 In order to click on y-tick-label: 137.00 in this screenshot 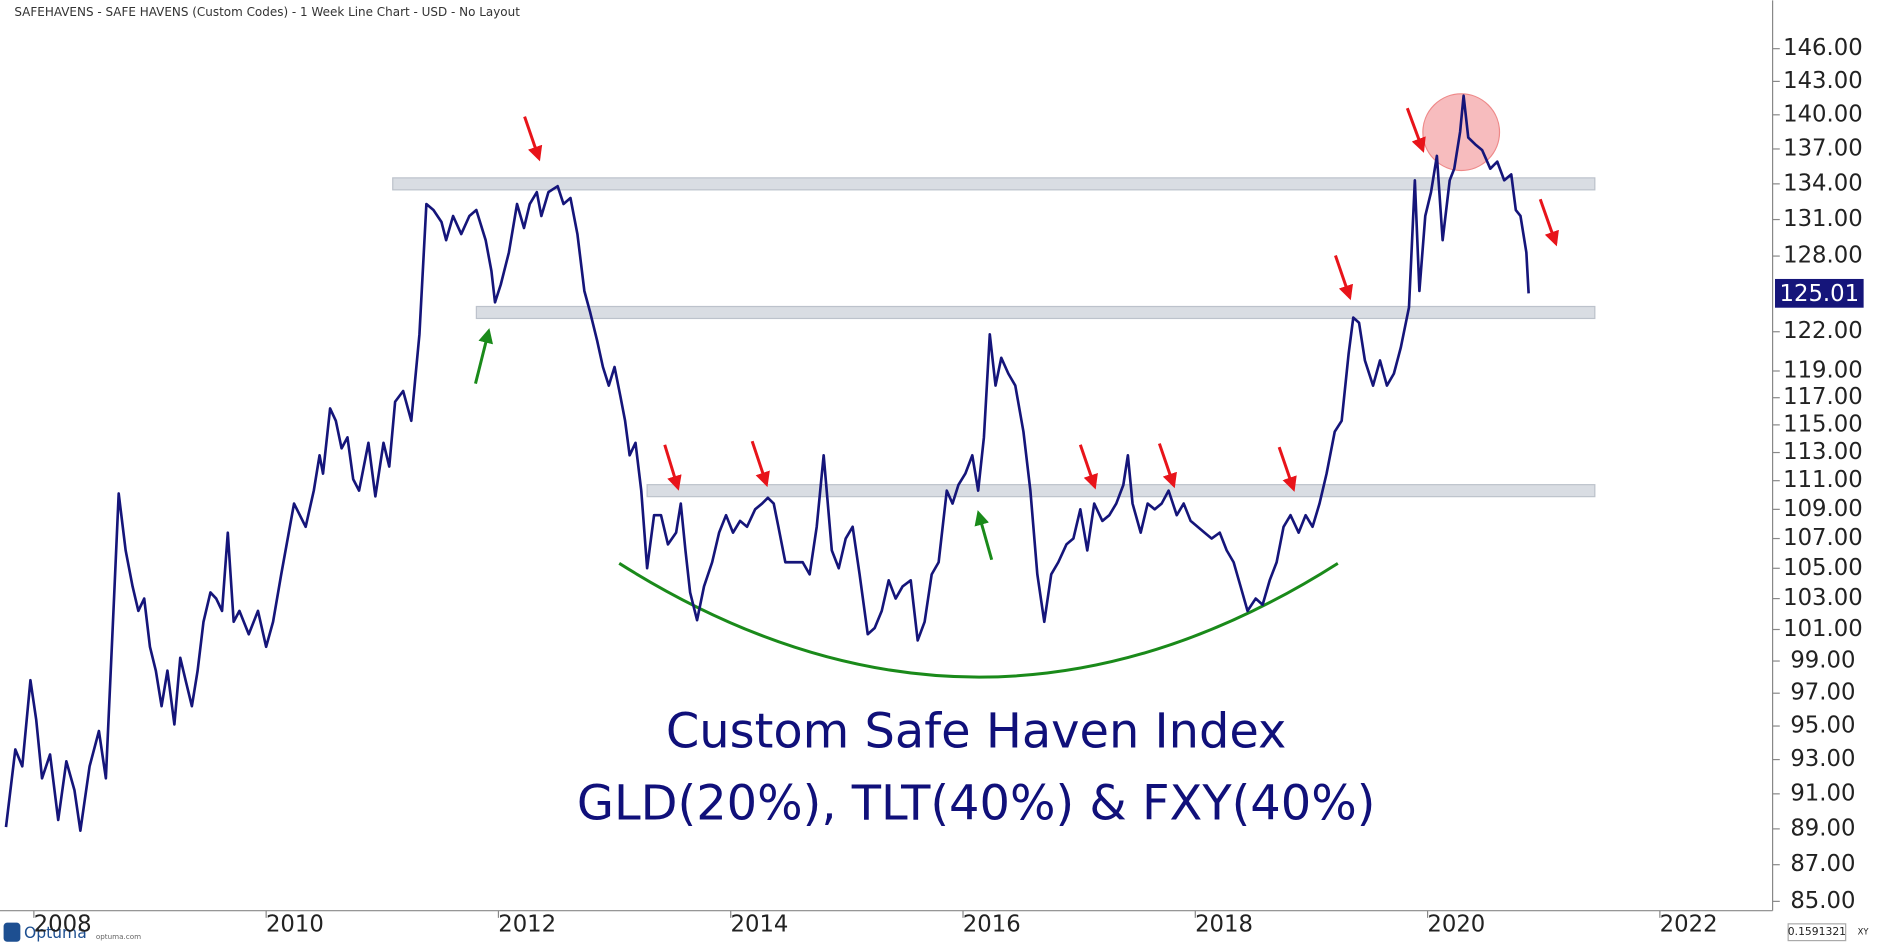, I will do `click(1823, 148)`.